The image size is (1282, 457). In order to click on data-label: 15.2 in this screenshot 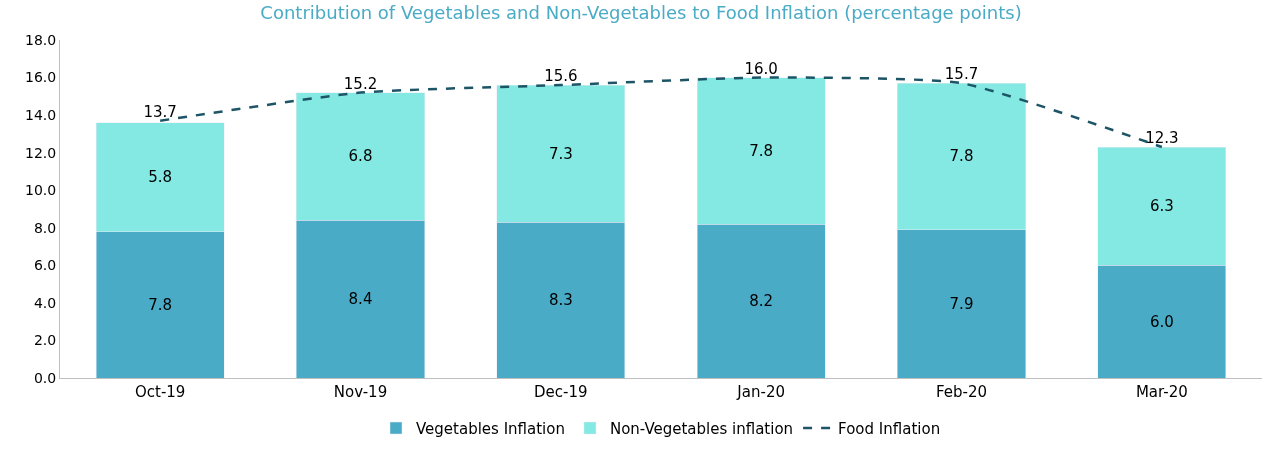, I will do `click(360, 83)`.